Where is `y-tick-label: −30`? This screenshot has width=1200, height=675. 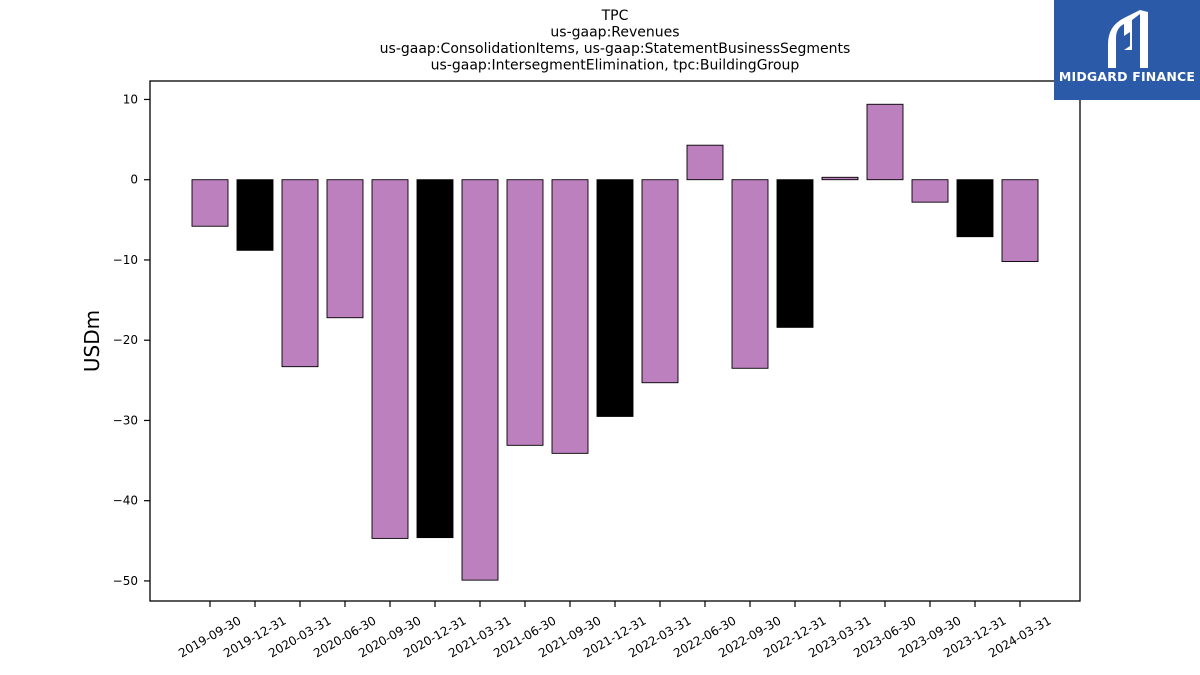 y-tick-label: −30 is located at coordinates (125, 420).